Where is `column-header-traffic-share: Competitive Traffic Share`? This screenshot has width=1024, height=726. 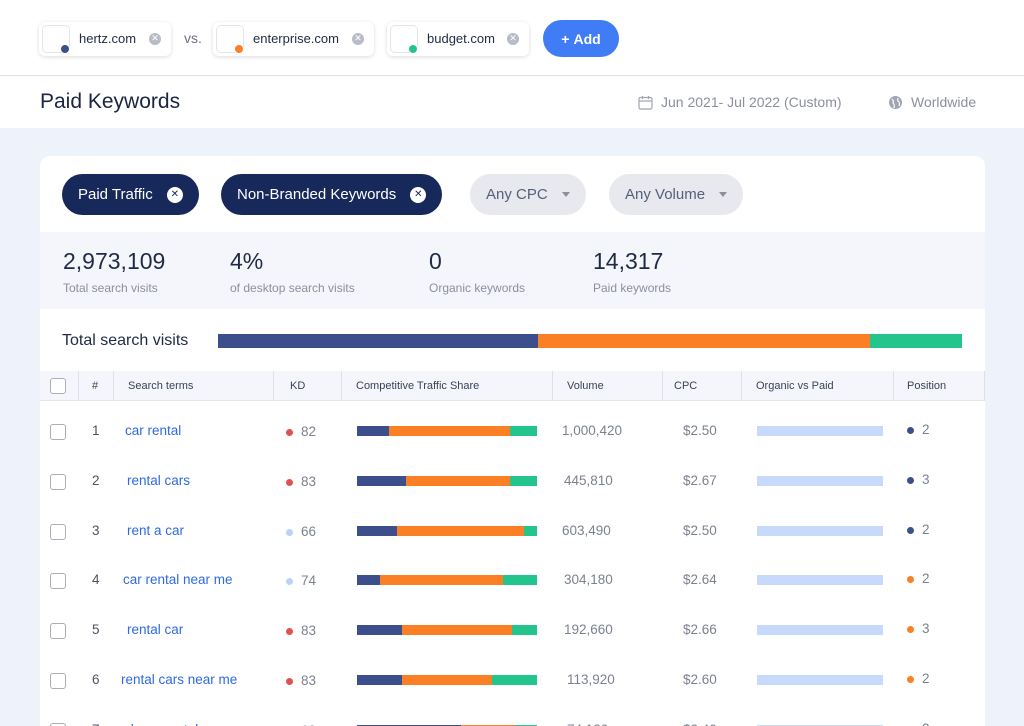 column-header-traffic-share: Competitive Traffic Share is located at coordinates (418, 386).